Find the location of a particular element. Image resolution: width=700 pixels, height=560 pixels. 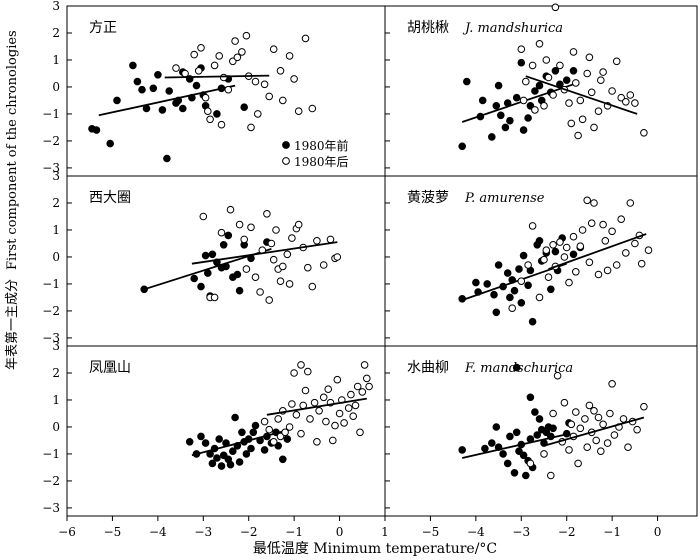

legend: 1980年前 1980年后 is located at coordinates (315, 153).